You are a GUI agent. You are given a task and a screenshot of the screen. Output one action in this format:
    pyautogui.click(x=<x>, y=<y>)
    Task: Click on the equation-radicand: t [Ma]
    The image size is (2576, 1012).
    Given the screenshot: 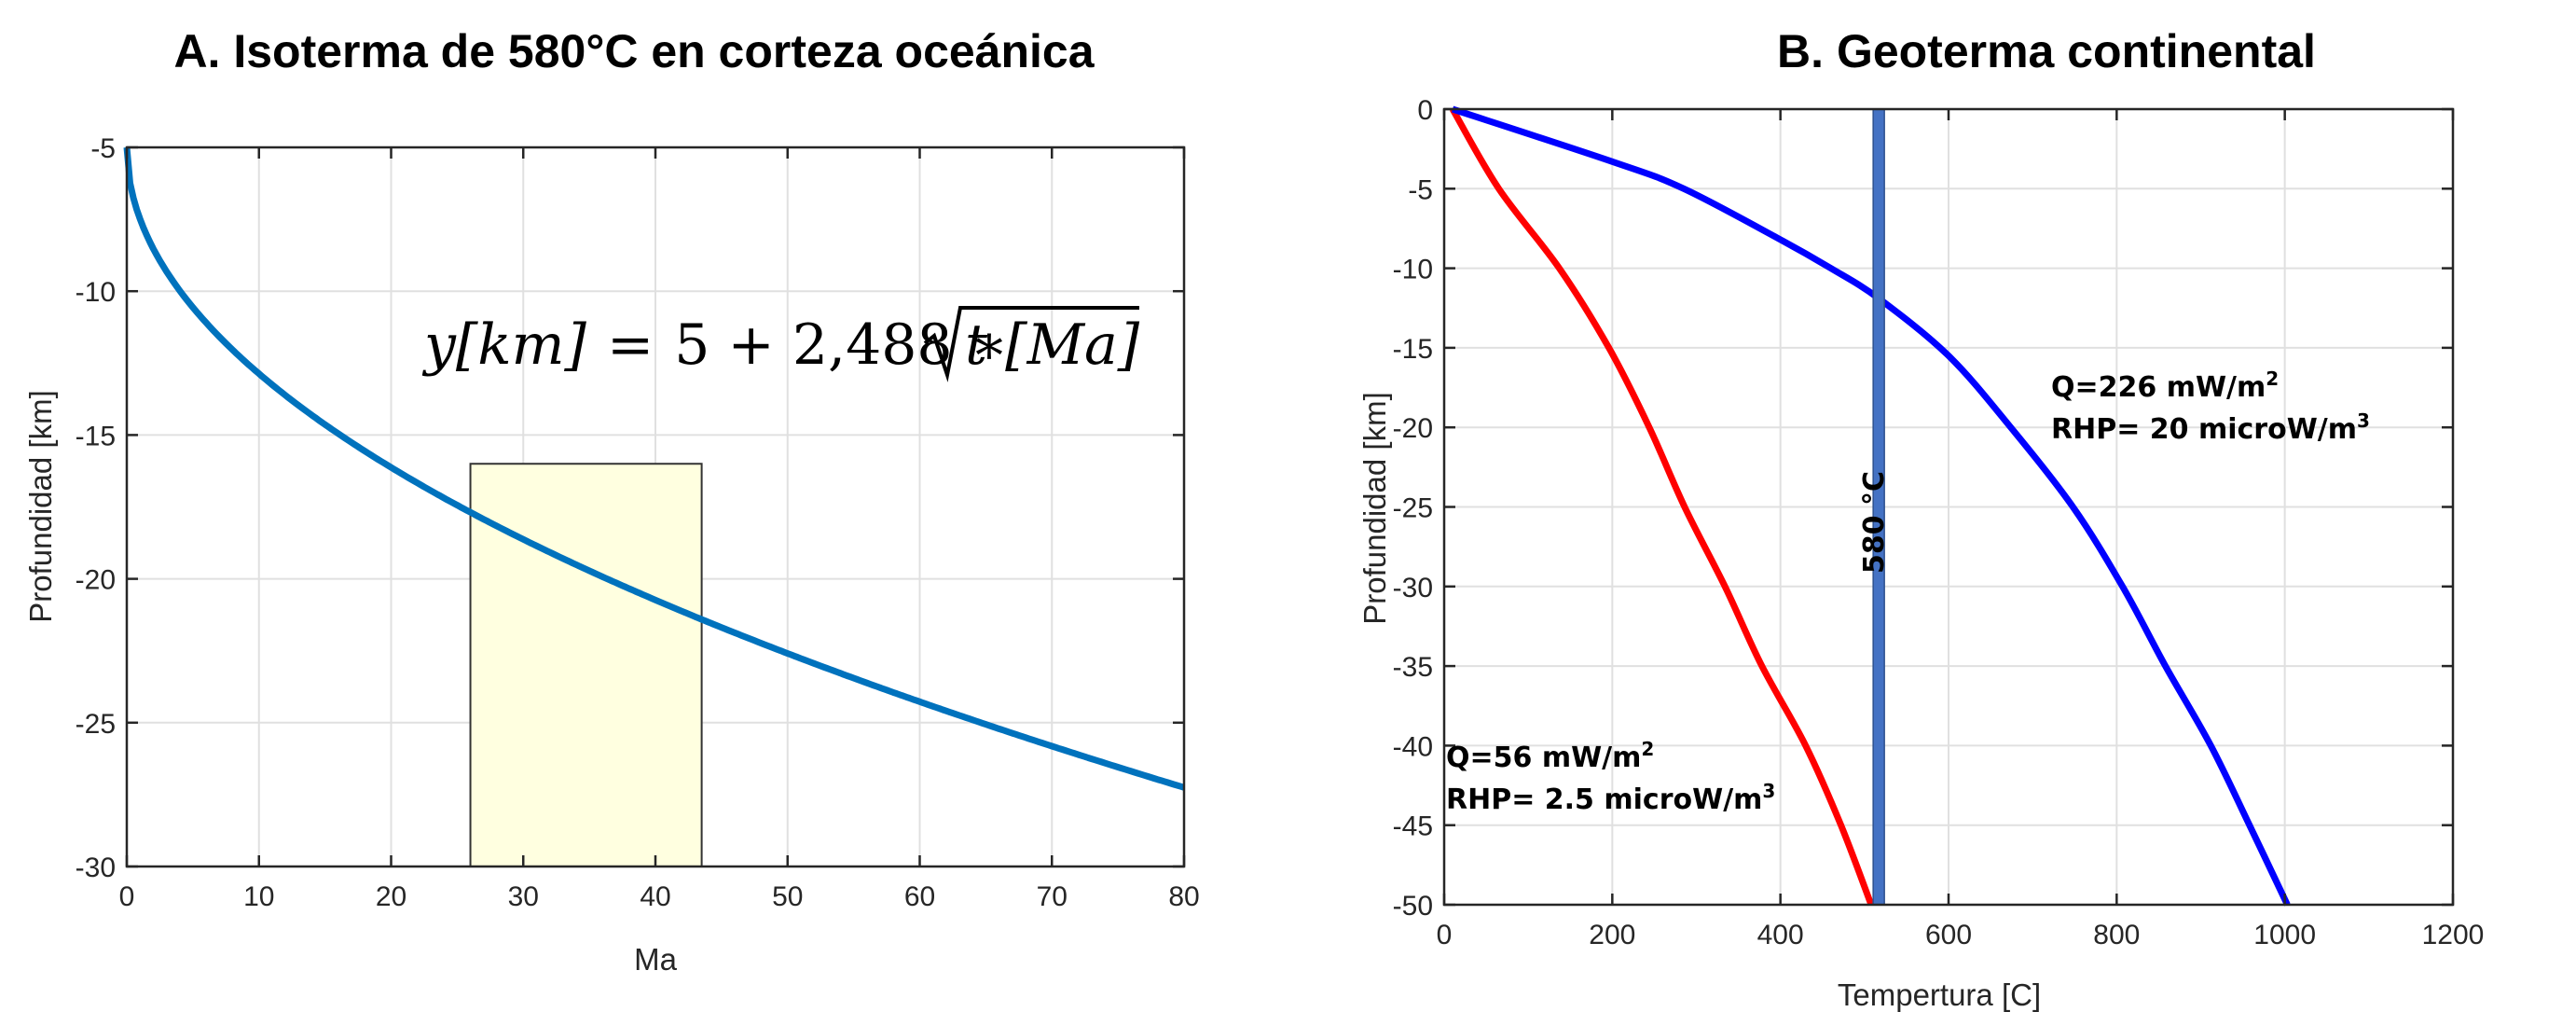 What is the action you would take?
    pyautogui.click(x=1052, y=345)
    